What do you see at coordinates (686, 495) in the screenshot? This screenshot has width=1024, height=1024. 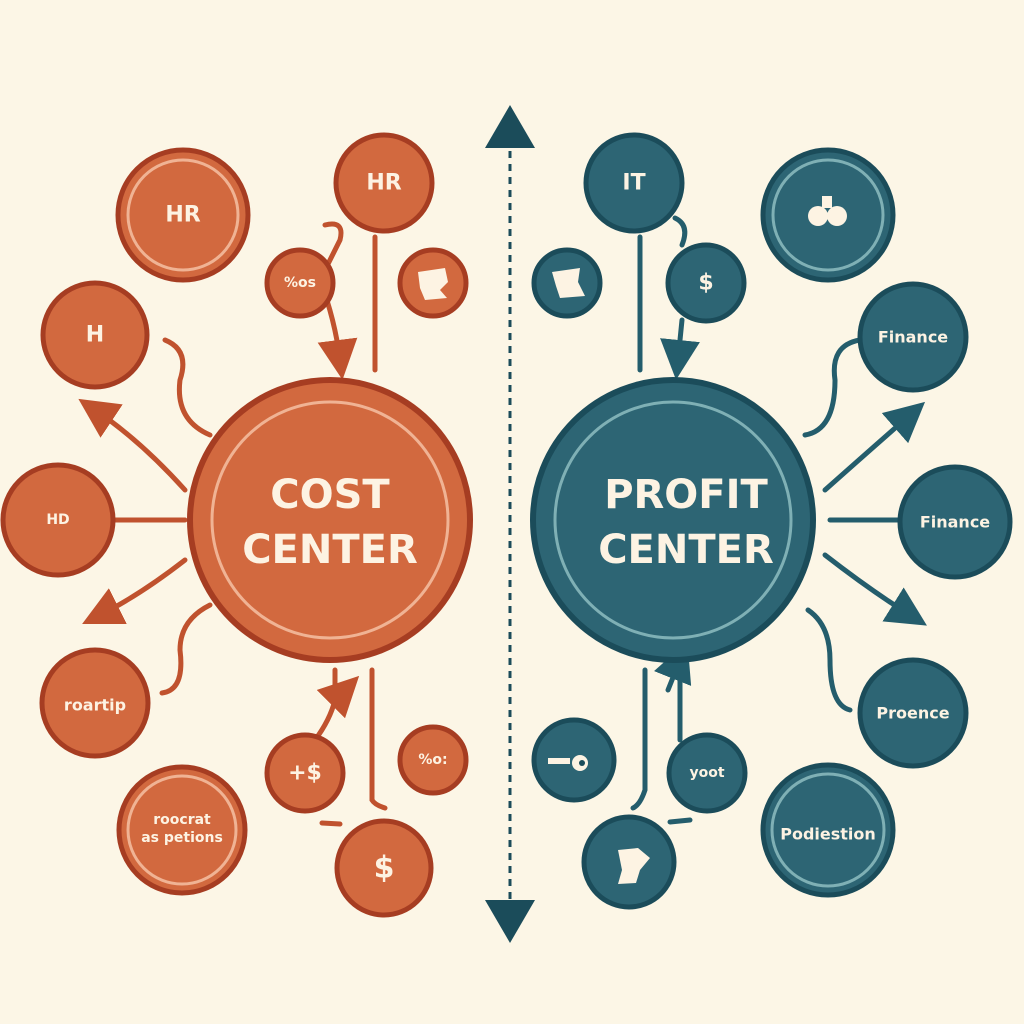 I see `profit-center-title-line1: PROFIT` at bounding box center [686, 495].